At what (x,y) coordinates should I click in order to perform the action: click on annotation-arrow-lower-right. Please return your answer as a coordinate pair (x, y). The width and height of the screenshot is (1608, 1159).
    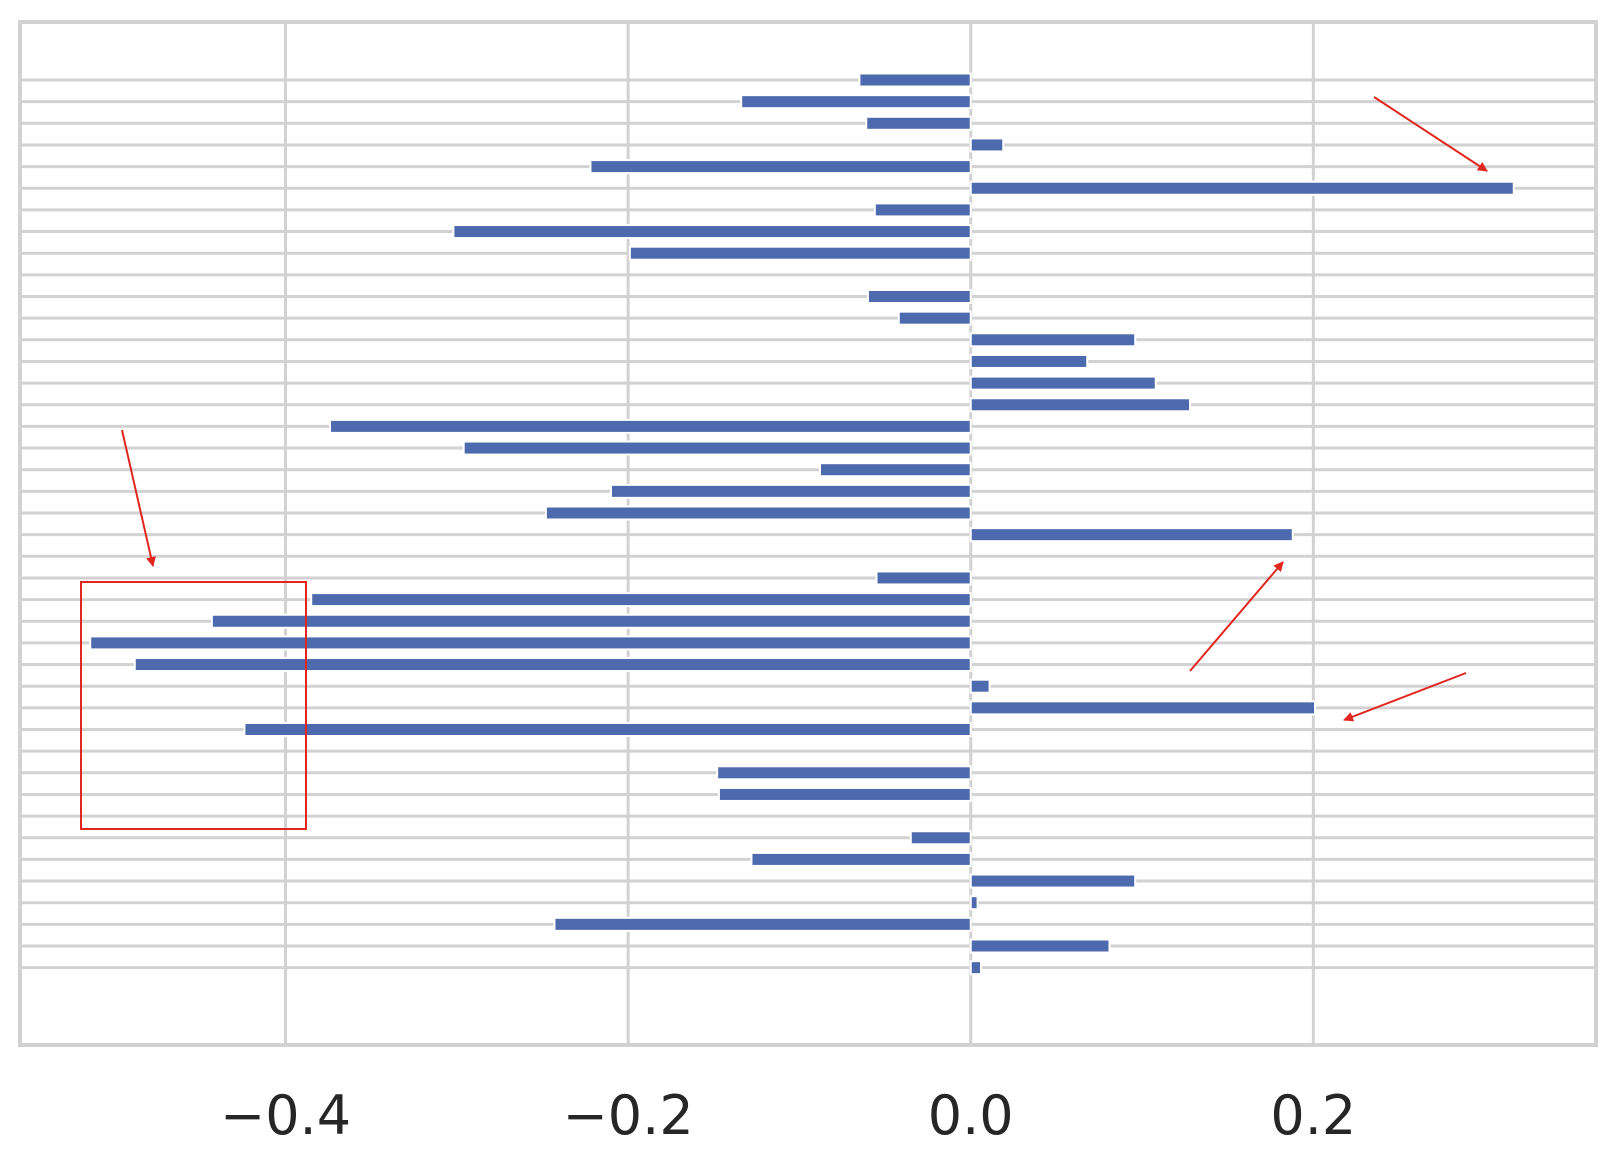
    Looking at the image, I should click on (1405, 697).